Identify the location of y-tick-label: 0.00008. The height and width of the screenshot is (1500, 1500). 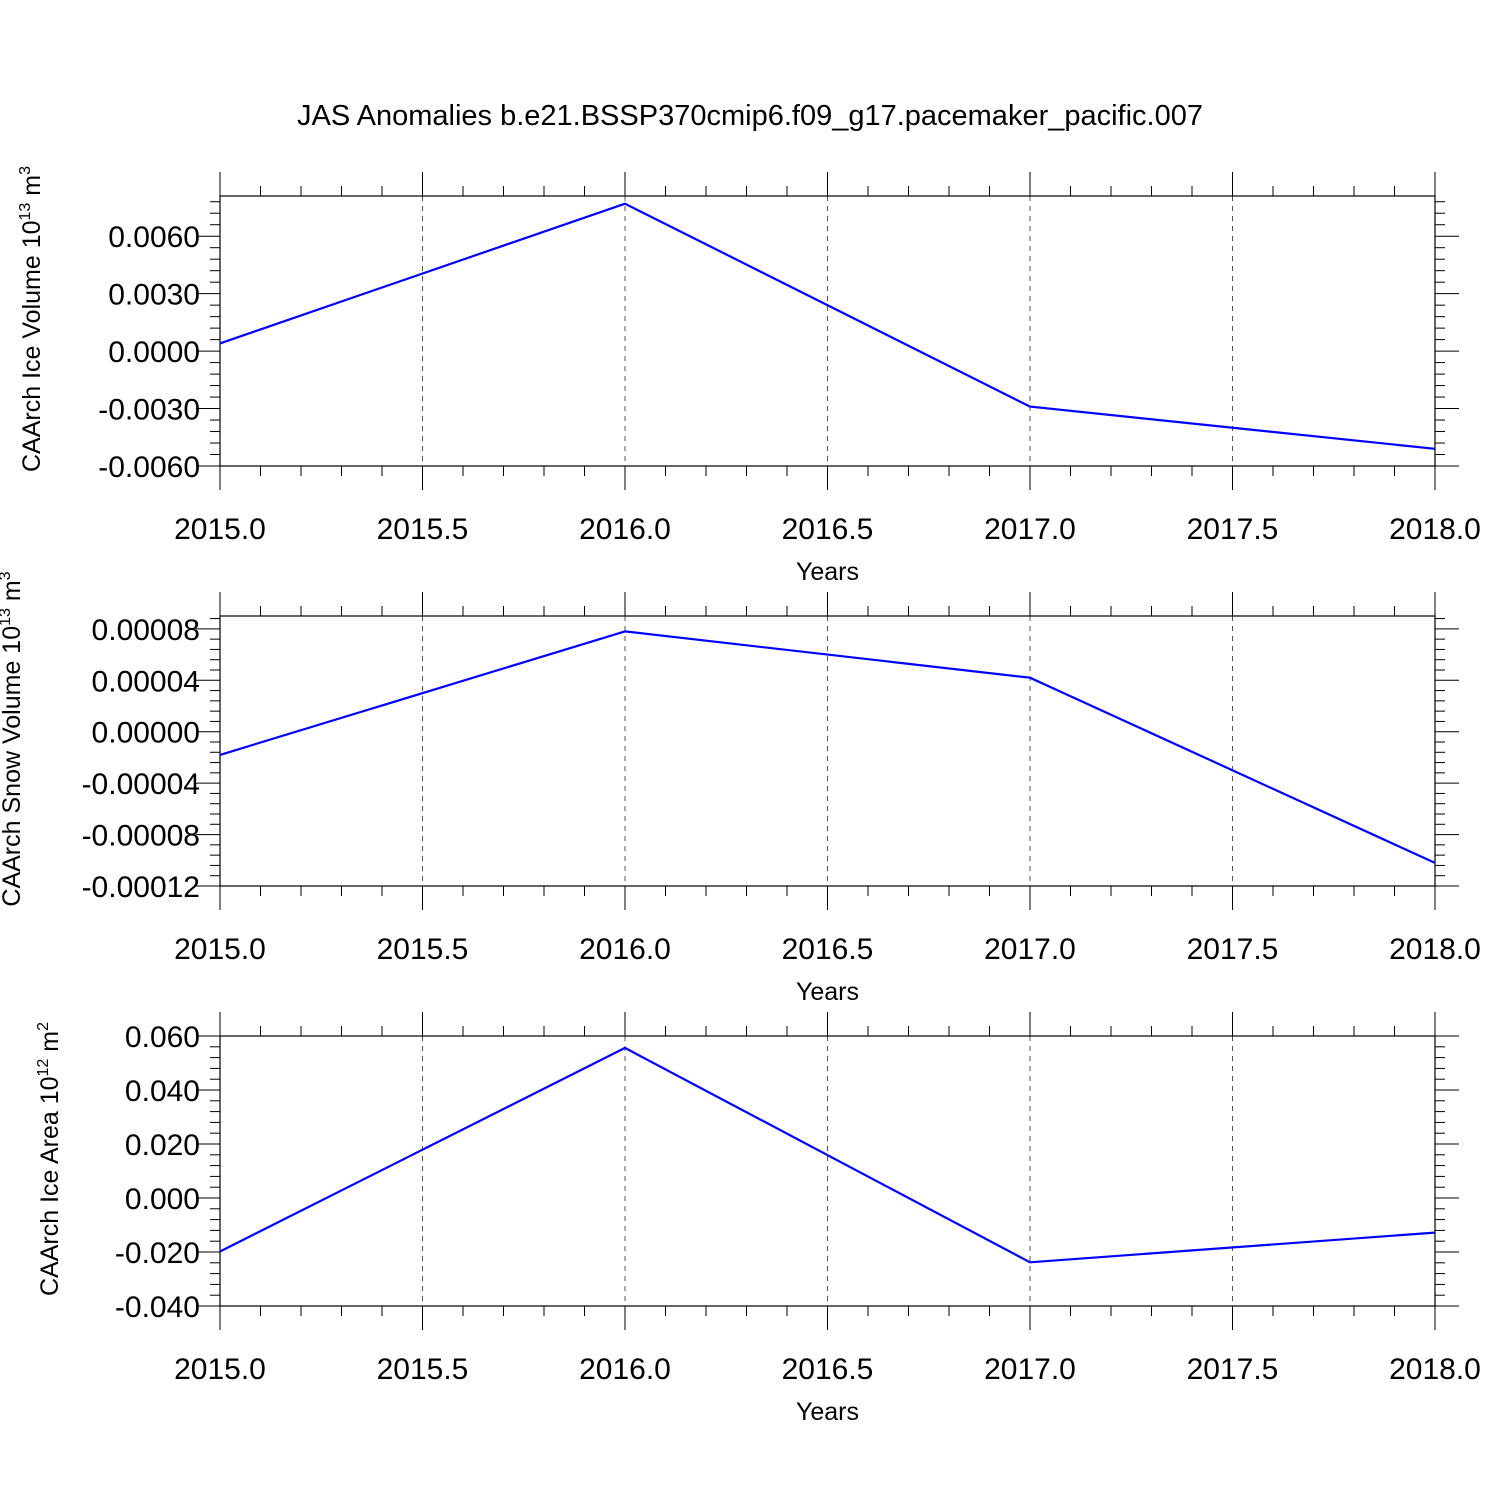
(146, 630).